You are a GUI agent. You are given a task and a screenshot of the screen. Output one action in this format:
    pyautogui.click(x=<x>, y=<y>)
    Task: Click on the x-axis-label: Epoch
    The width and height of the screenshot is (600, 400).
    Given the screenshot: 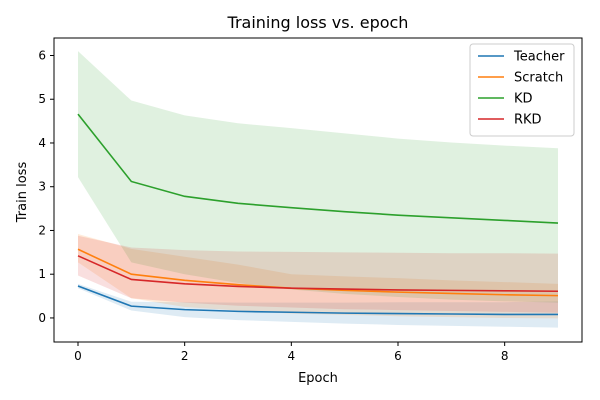 What is the action you would take?
    pyautogui.click(x=318, y=378)
    